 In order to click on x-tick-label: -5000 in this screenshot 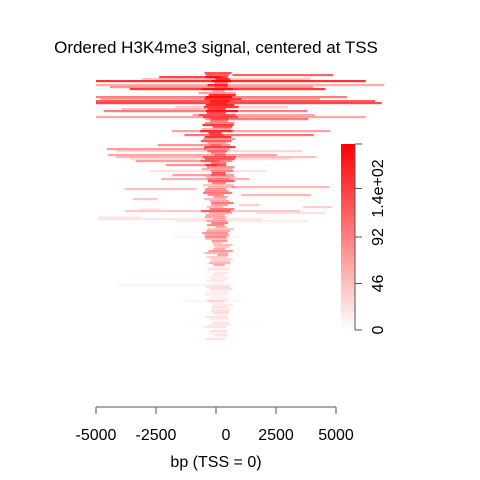, I will do `click(96, 435)`.